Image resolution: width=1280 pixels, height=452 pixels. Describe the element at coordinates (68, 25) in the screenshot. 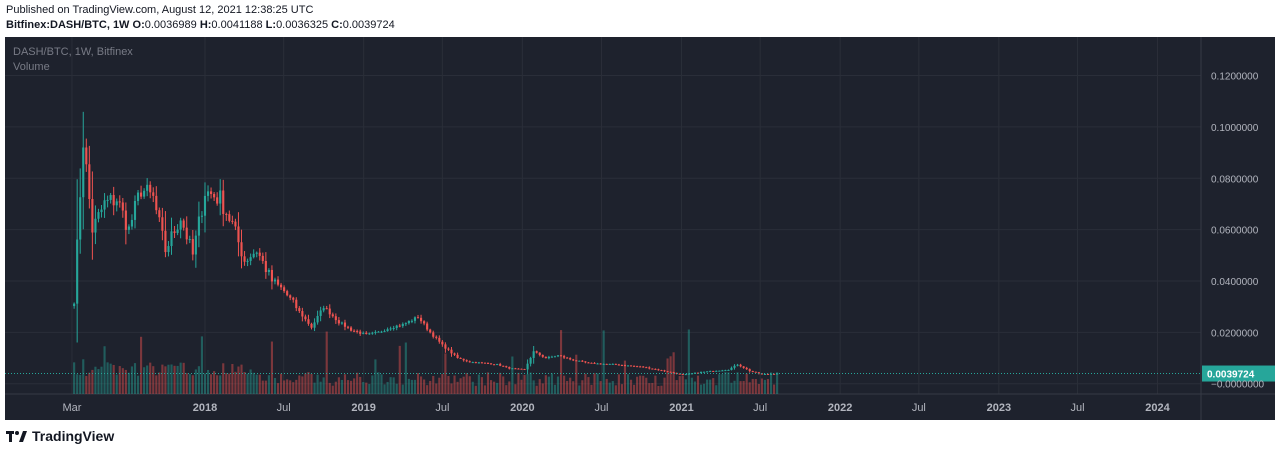

I see `symbol-label: Bitfinex:DASH/BTC, 1W` at that location.